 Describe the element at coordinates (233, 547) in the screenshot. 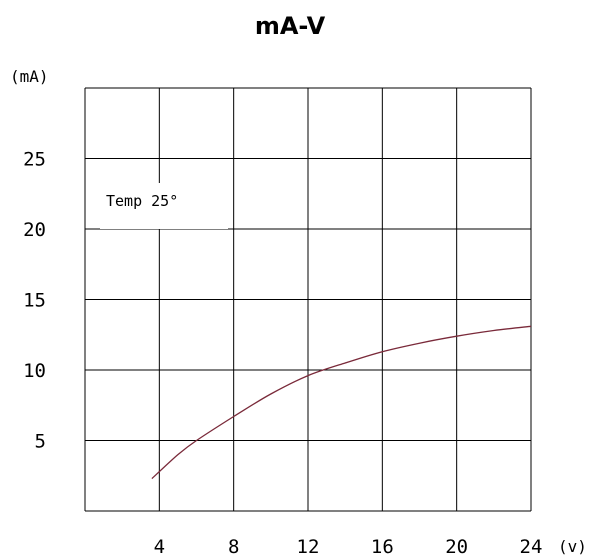

I see `x-tick-label: 8` at that location.